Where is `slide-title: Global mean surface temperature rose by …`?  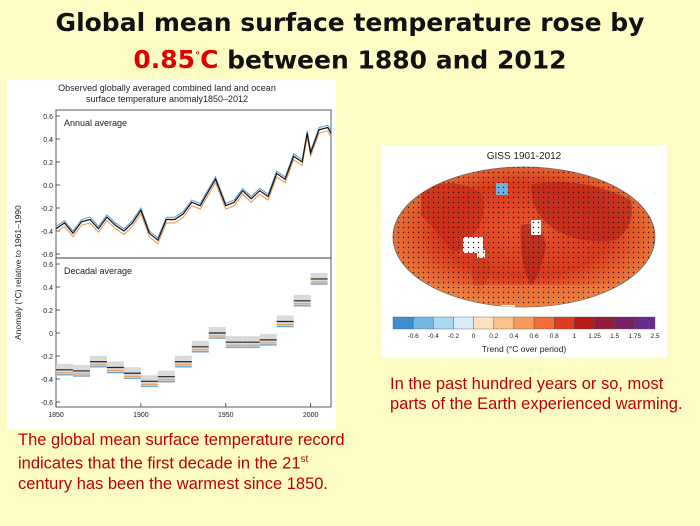 slide-title: Global mean surface temperature rose by … is located at coordinates (350, 41).